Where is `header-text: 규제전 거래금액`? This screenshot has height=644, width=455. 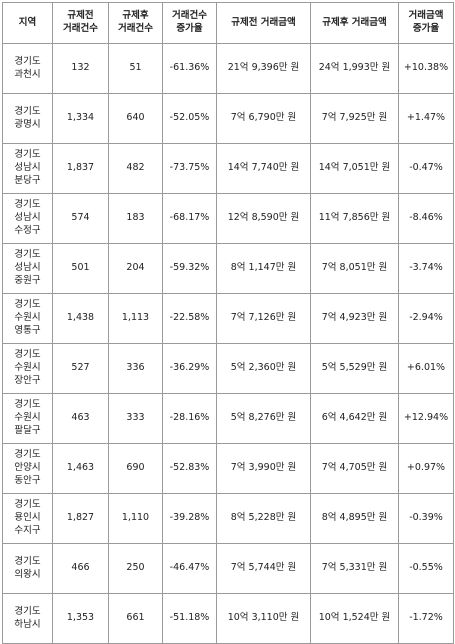 header-text: 규제전 거래금액 is located at coordinates (263, 22).